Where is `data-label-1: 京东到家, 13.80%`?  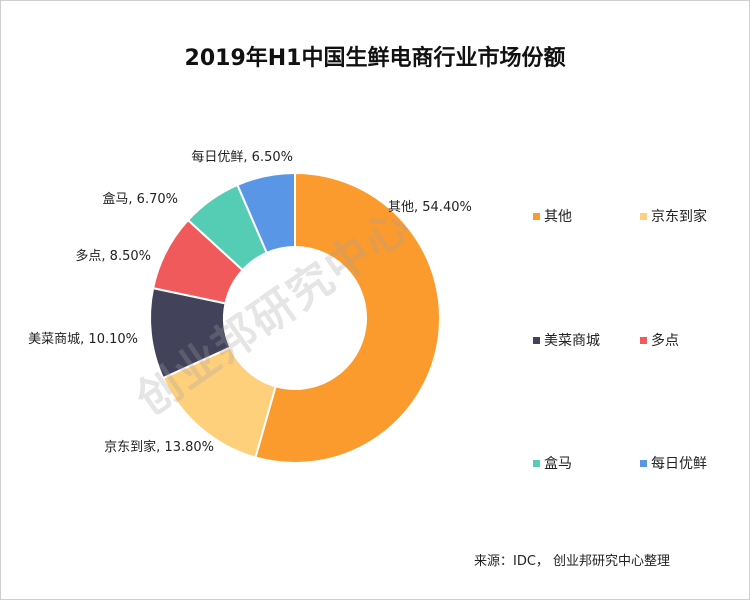
data-label-1: 京东到家, 13.80% is located at coordinates (159, 447).